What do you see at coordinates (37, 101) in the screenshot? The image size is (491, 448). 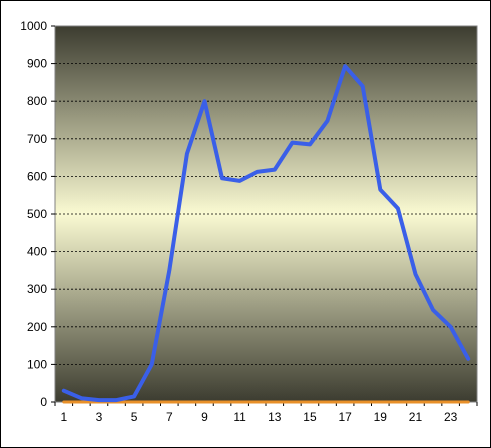 I see `y-tick-label: 800` at bounding box center [37, 101].